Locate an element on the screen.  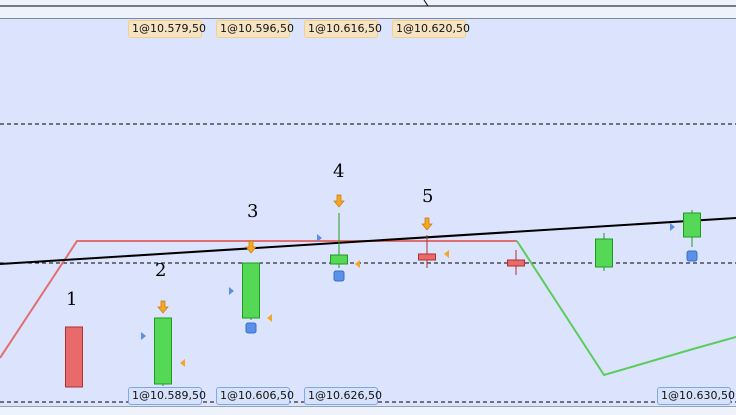
bottom-panel is located at coordinates (368, 410).